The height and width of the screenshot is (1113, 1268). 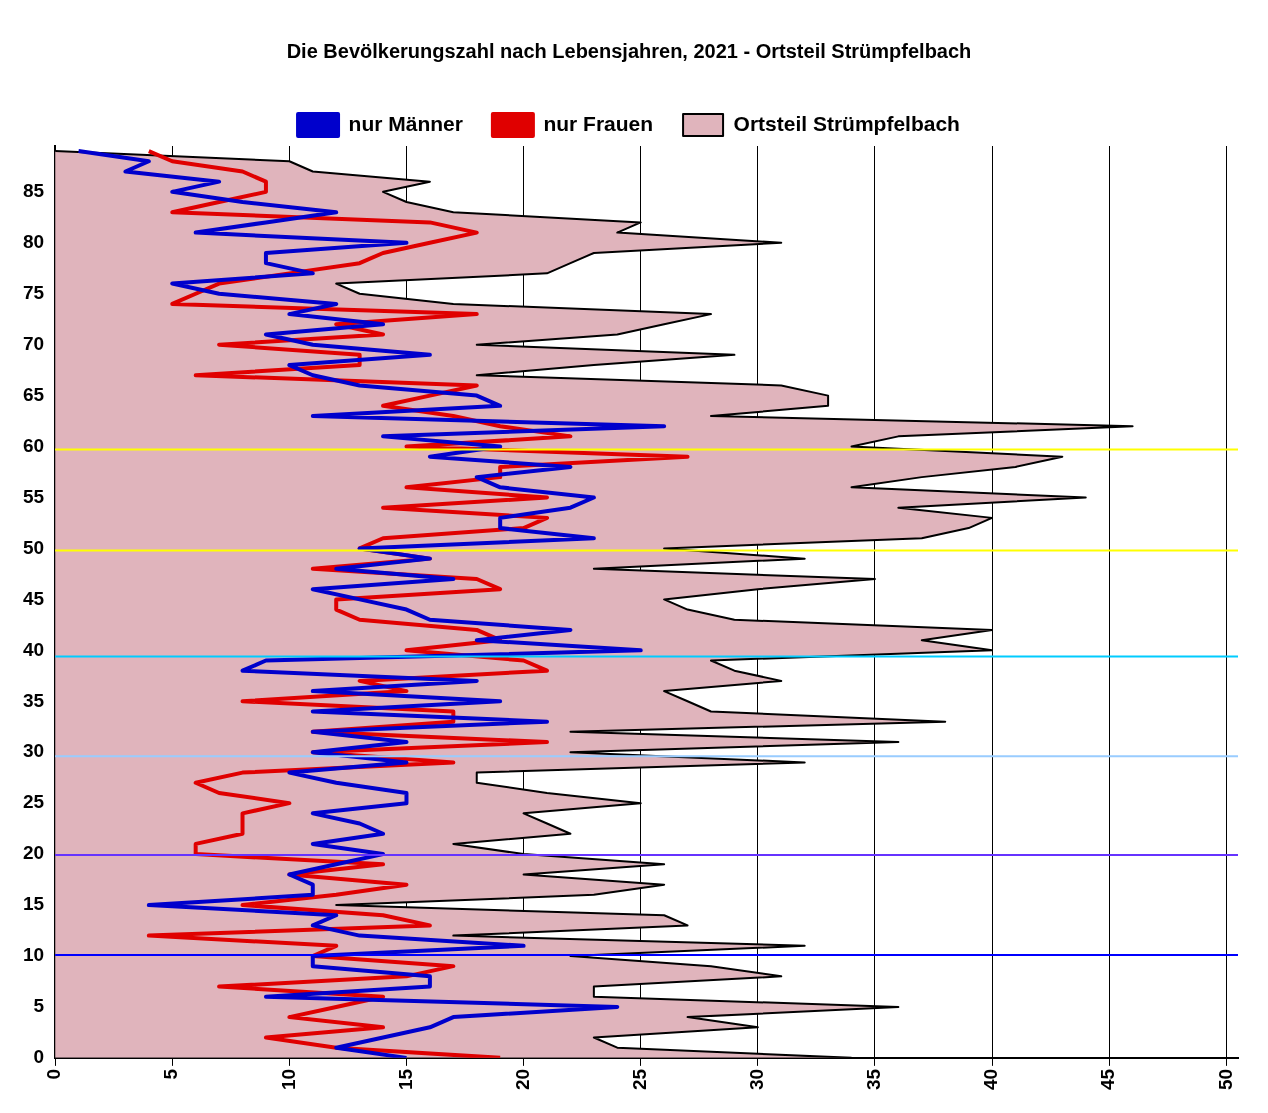 What do you see at coordinates (288, 1079) in the screenshot?
I see `x-tick-label: 10` at bounding box center [288, 1079].